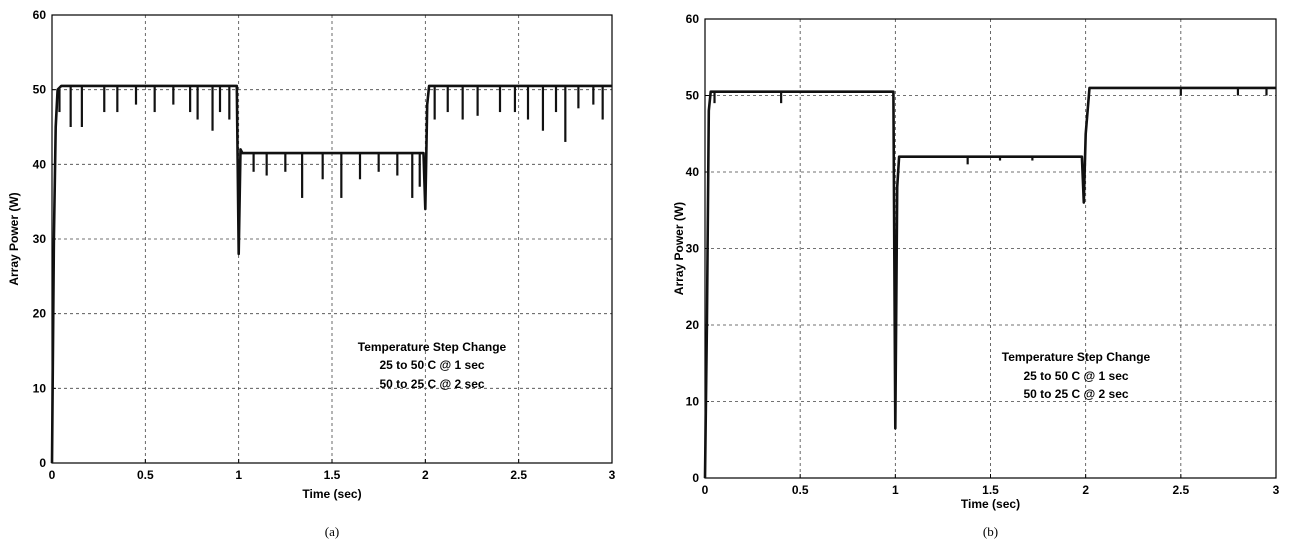  I want to click on panel-caption: (a), so click(332, 531).